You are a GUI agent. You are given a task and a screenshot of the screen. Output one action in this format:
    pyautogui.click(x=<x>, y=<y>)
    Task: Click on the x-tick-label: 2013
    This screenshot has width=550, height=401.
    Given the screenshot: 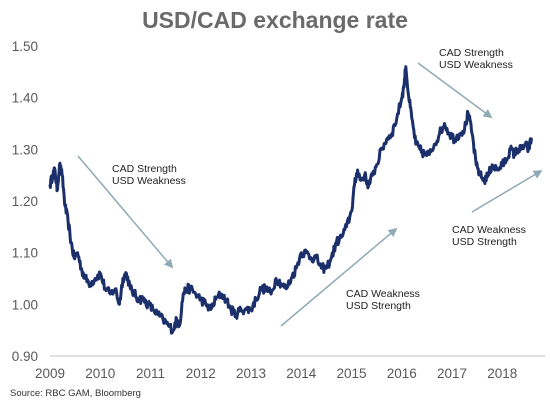 What is the action you would take?
    pyautogui.click(x=251, y=373)
    